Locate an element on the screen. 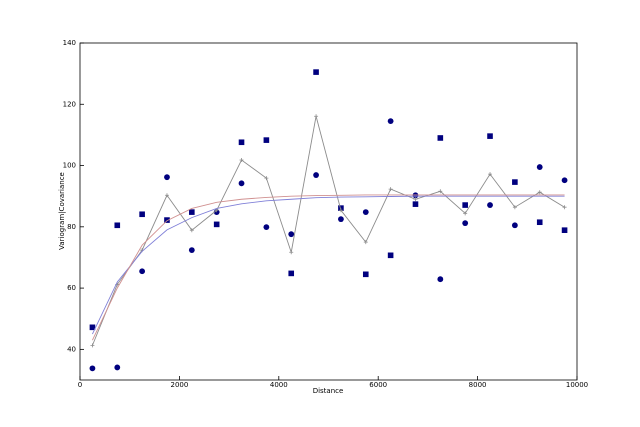  x-tick-label: 10000 is located at coordinates (577, 385).